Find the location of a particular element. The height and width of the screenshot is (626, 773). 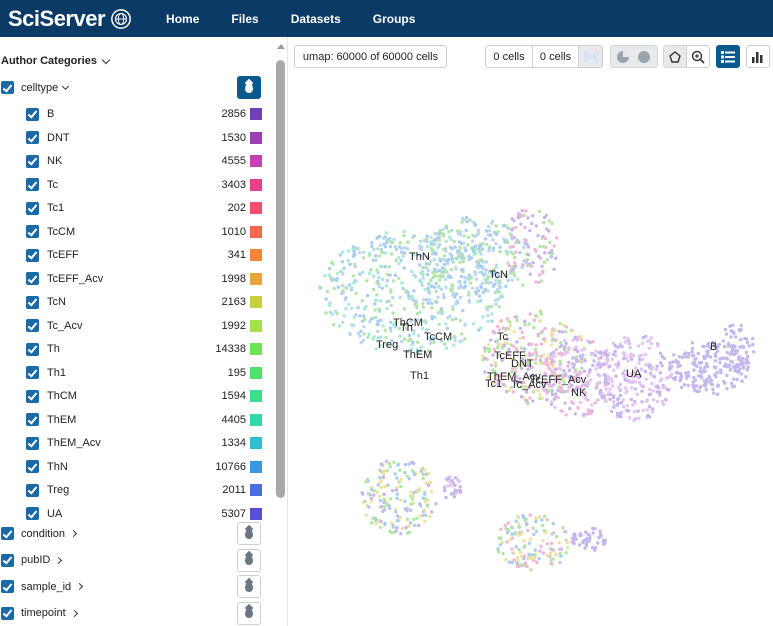

sidebar-scrollbar is located at coordinates (280, 333).